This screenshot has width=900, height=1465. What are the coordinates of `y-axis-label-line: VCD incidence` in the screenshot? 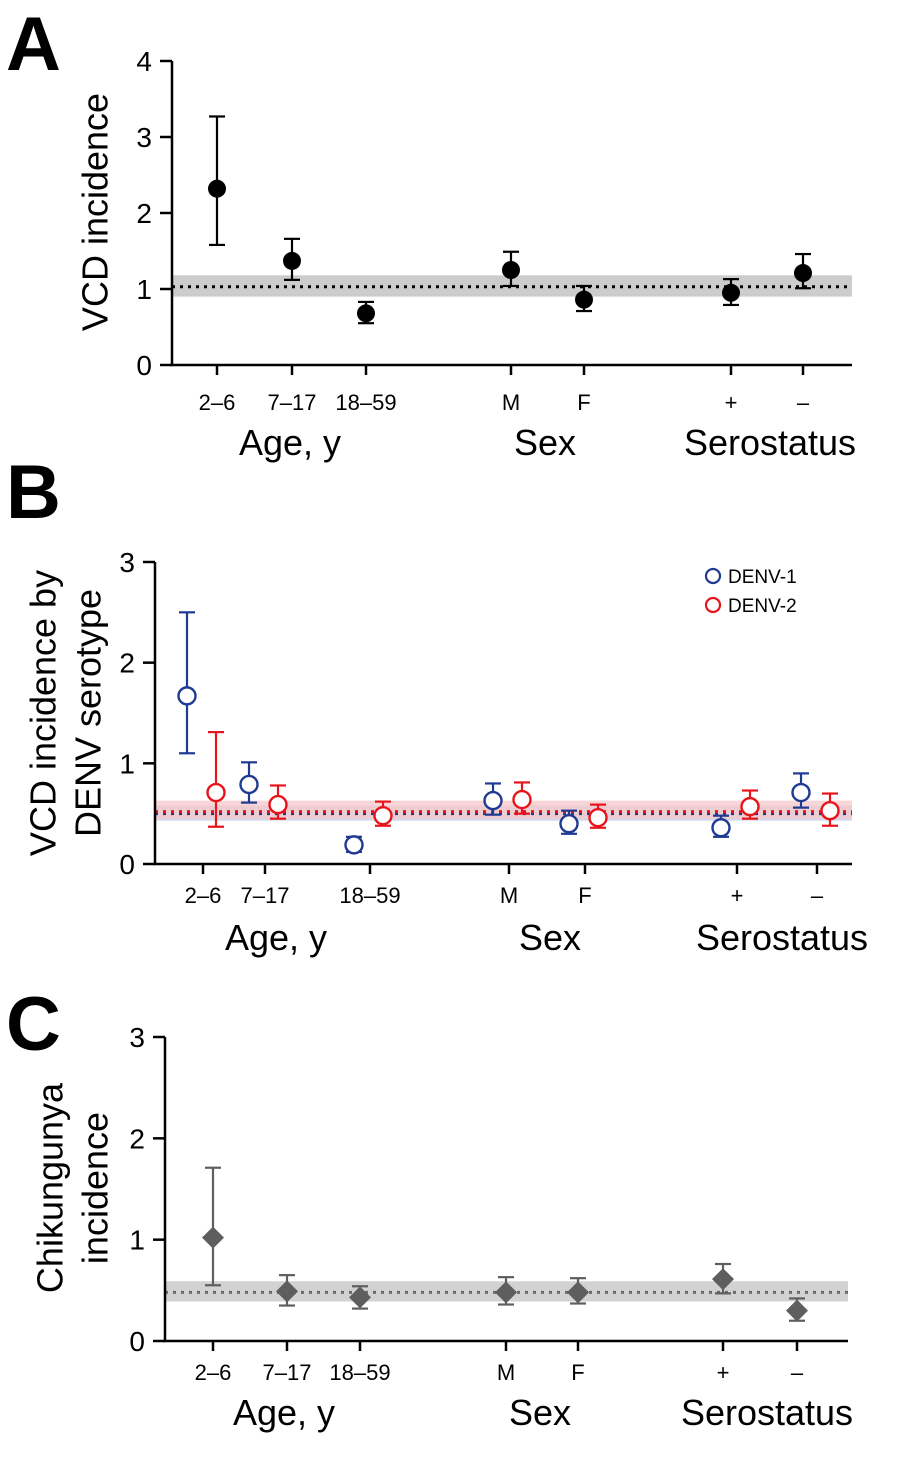 It's located at (95, 212).